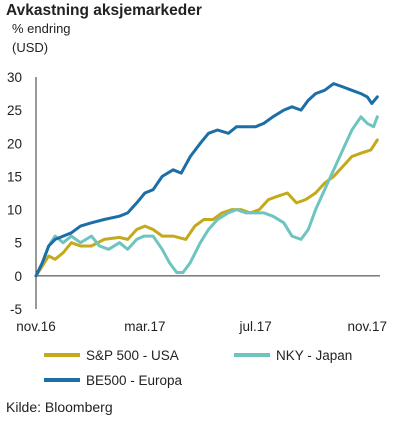 Image resolution: width=413 pixels, height=426 pixels. What do you see at coordinates (18, 276) in the screenshot?
I see `y-tick-label: 0` at bounding box center [18, 276].